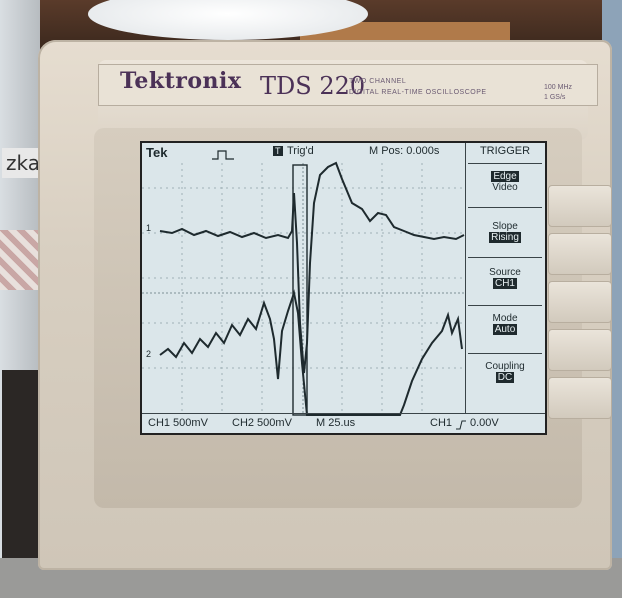 The height and width of the screenshot is (598, 622). Describe the element at coordinates (336, 423) in the screenshot. I see `timebase: M 25.us` at that location.